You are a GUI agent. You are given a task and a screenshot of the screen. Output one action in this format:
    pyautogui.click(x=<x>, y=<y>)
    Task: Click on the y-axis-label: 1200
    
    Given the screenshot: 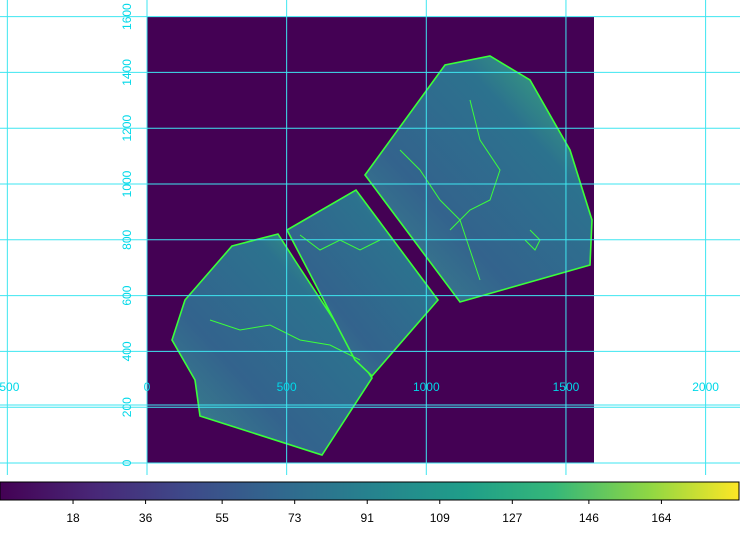 What is the action you would take?
    pyautogui.click(x=127, y=128)
    